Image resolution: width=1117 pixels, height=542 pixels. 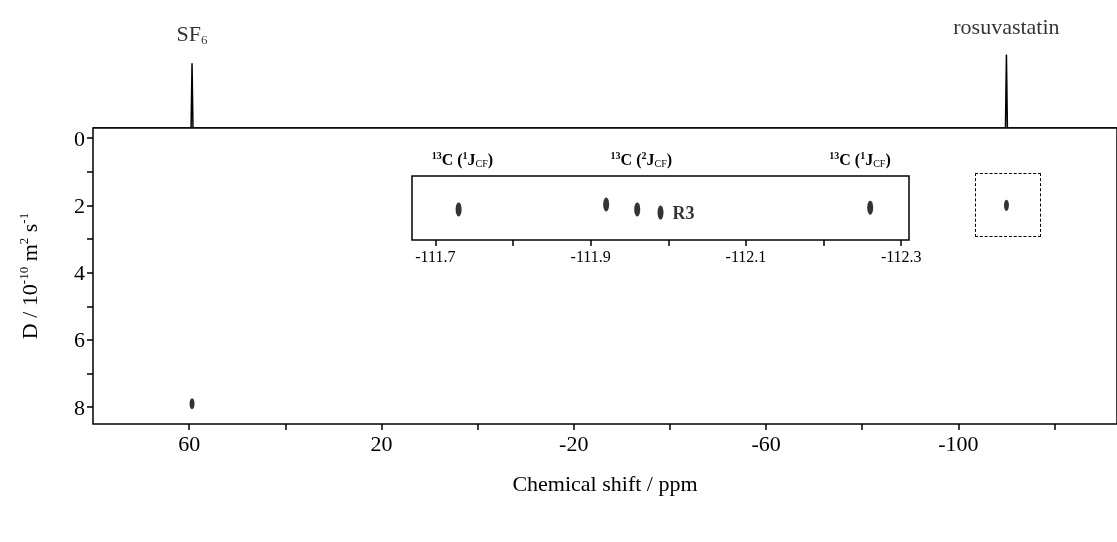 I want to click on x-tick-label: -112.3, so click(x=901, y=256).